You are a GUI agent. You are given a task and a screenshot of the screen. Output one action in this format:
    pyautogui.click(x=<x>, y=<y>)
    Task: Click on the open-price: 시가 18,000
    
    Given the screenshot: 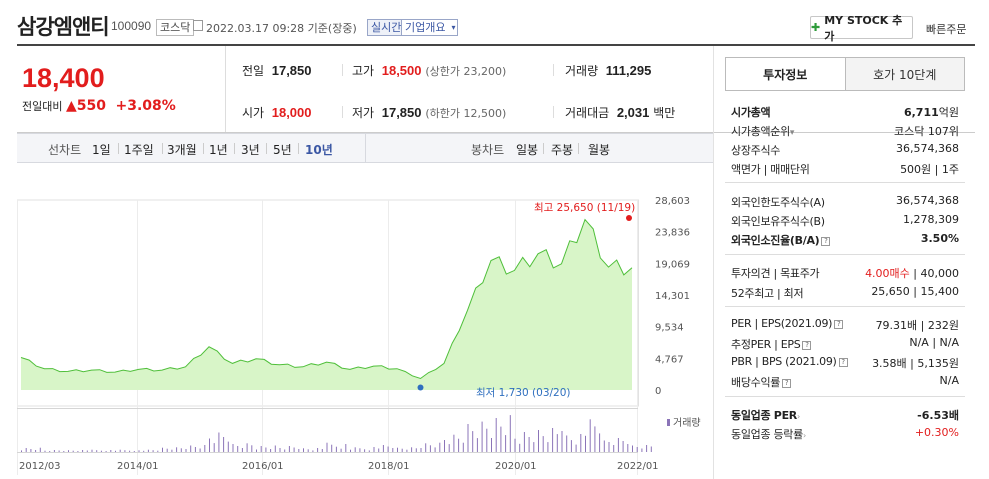 What is the action you would take?
    pyautogui.click(x=277, y=112)
    